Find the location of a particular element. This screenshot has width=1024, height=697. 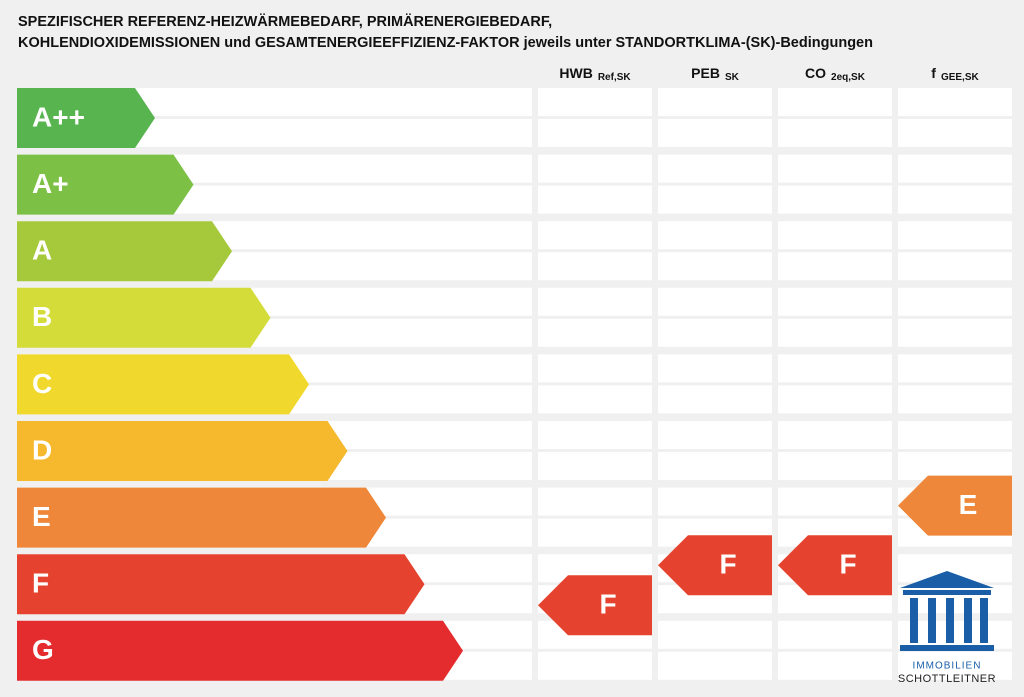

logo-base is located at coordinates (947, 648).